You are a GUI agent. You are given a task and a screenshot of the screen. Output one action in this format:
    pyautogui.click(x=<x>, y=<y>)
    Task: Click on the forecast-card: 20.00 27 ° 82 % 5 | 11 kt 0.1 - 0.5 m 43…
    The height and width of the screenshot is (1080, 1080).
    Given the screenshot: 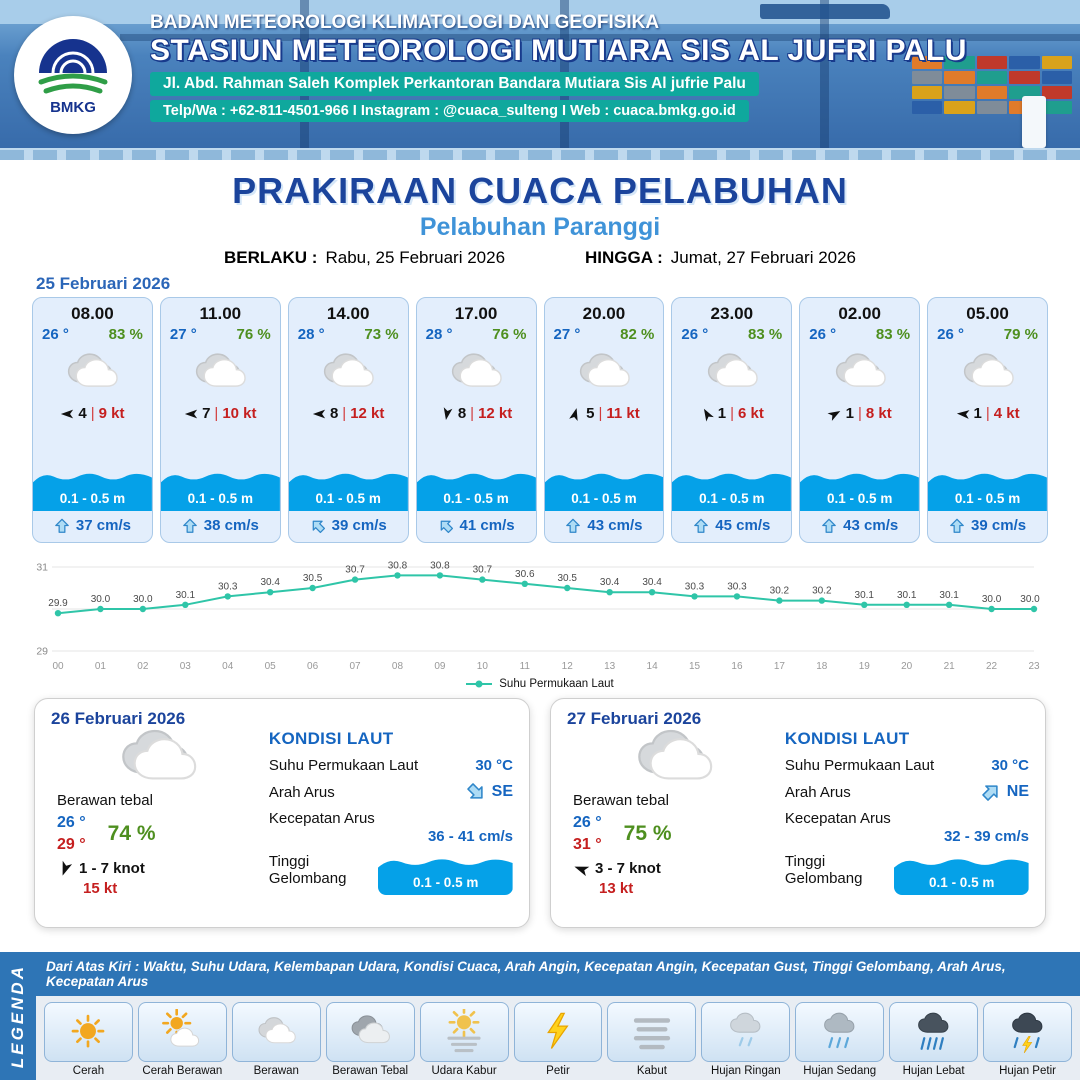 What is the action you would take?
    pyautogui.click(x=604, y=420)
    